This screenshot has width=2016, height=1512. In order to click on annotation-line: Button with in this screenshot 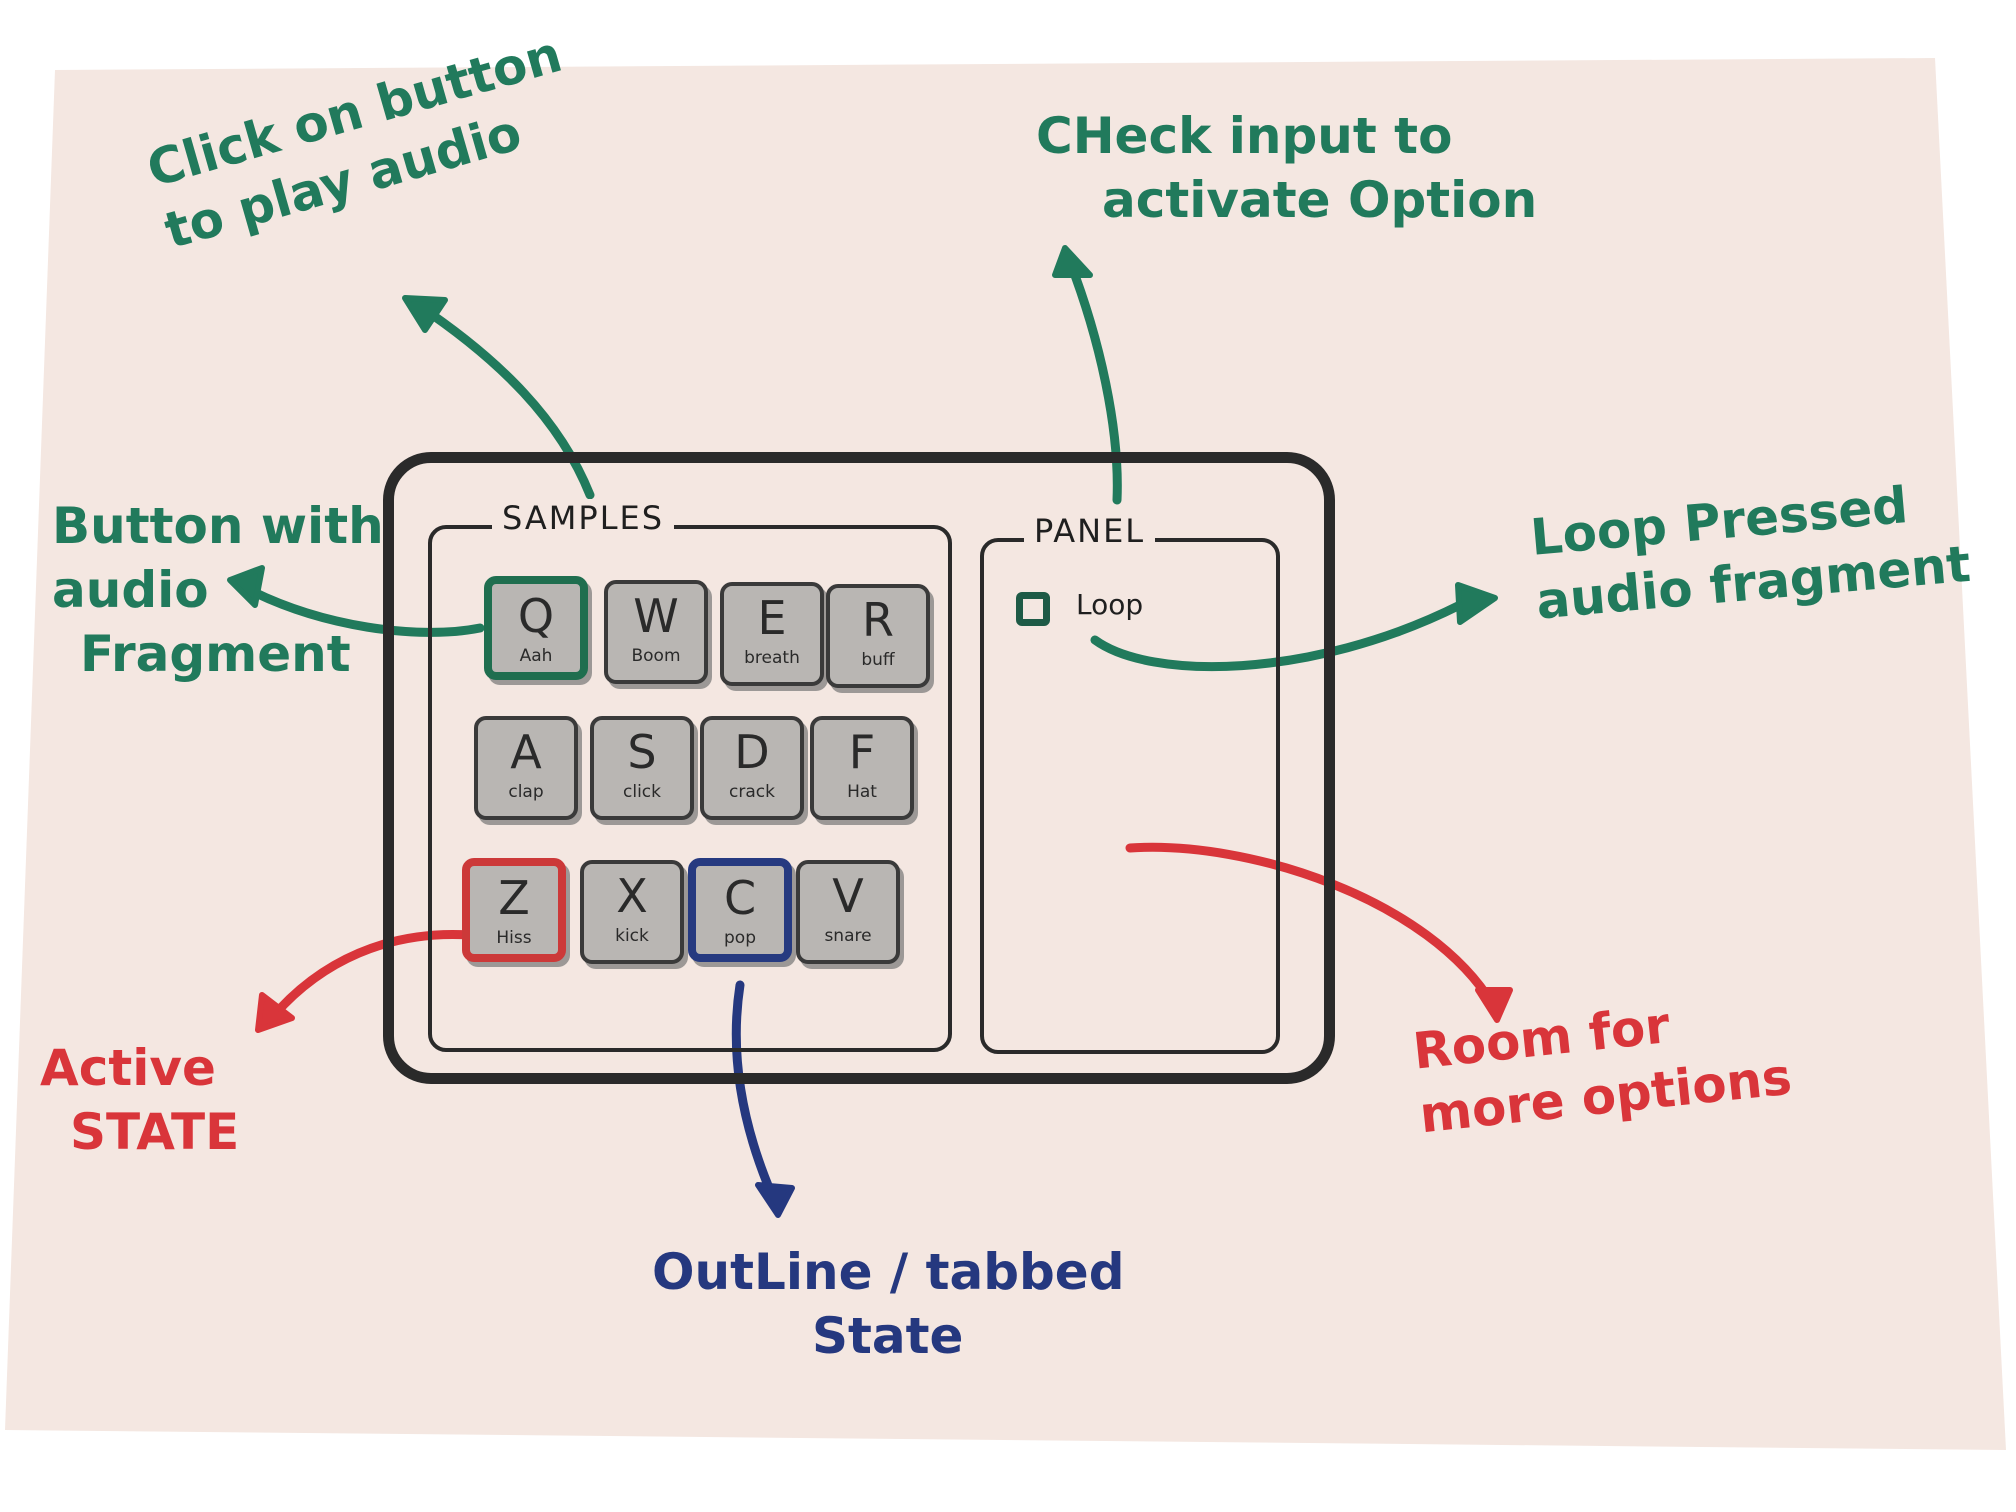, I will do `click(218, 526)`.